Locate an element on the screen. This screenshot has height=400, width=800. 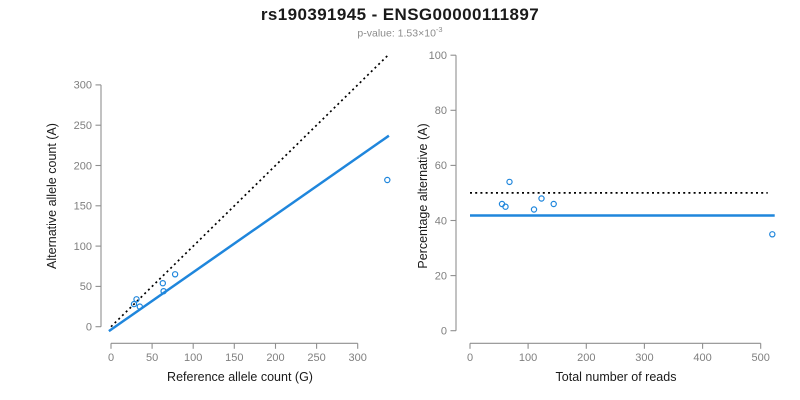
y-tick-label: 60 is located at coordinates (441, 166).